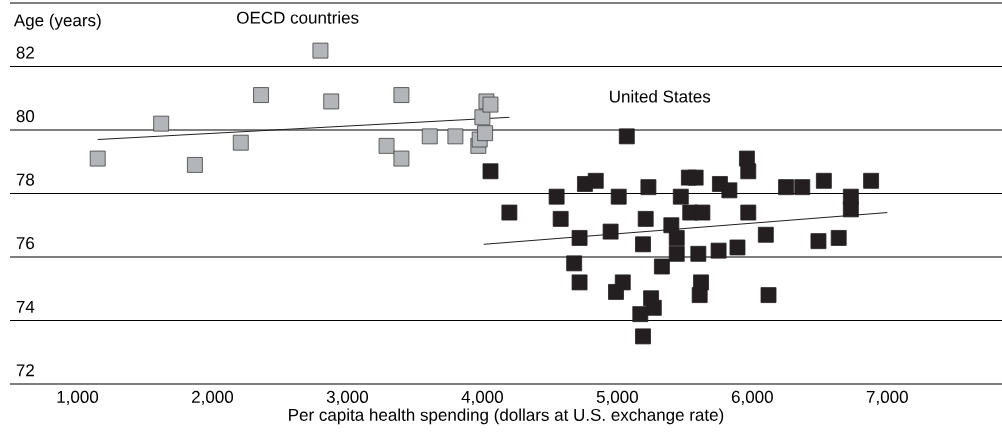  Describe the element at coordinates (25, 179) in the screenshot. I see `y-tick-label: 78` at that location.